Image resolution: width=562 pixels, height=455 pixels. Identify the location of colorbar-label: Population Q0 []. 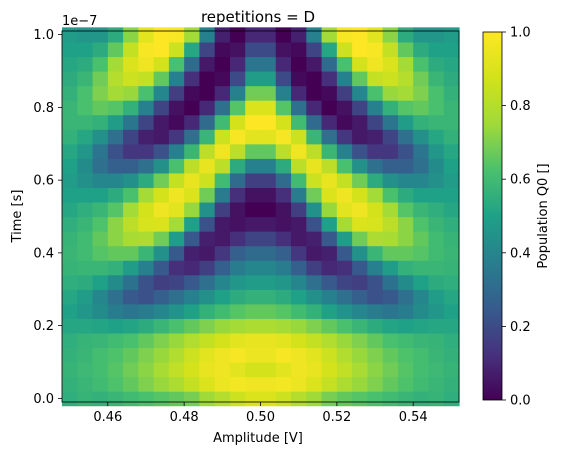
(543, 215).